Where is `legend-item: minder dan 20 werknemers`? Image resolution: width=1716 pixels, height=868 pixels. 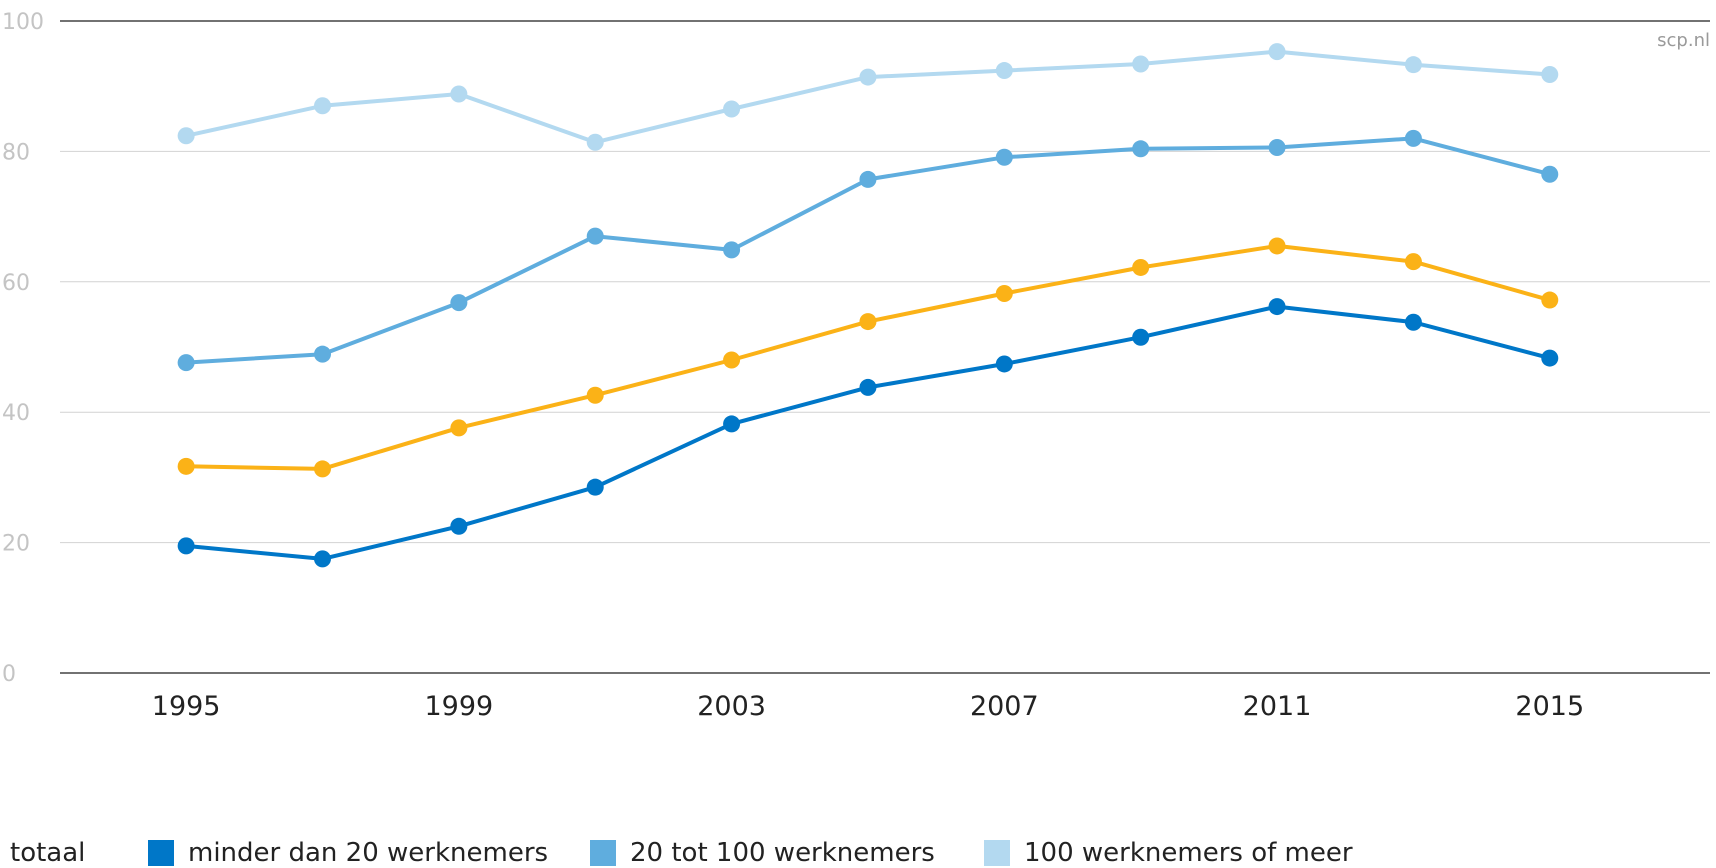 legend-item: minder dan 20 werknemers is located at coordinates (348, 853).